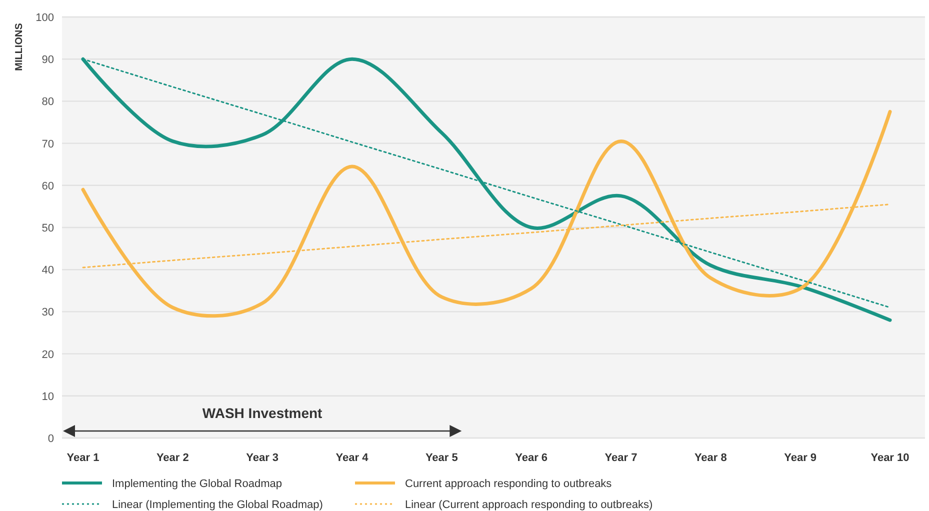  Describe the element at coordinates (353, 458) in the screenshot. I see `x-tick-label: Year 4` at that location.